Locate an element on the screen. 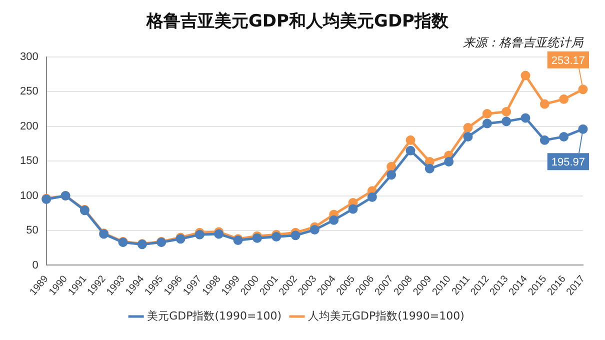 Image resolution: width=605 pixels, height=340 pixels. y-tick-label: 250 is located at coordinates (29, 92).